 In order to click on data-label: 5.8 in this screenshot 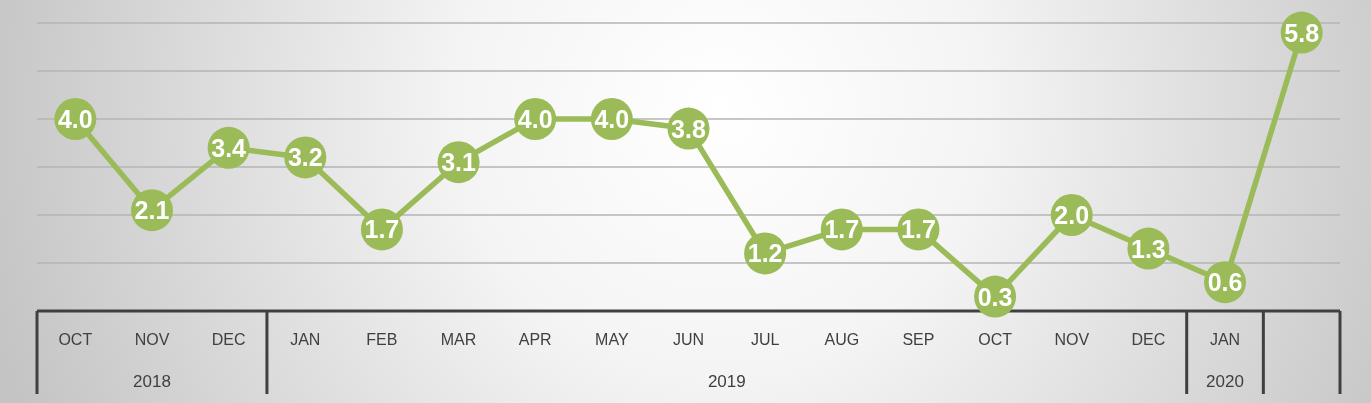, I will do `click(1302, 32)`.